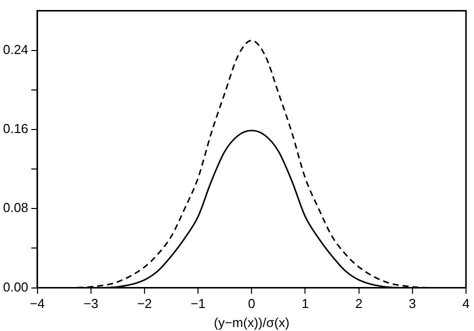  What do you see at coordinates (144, 304) in the screenshot?
I see `x-tick-label: −2` at bounding box center [144, 304].